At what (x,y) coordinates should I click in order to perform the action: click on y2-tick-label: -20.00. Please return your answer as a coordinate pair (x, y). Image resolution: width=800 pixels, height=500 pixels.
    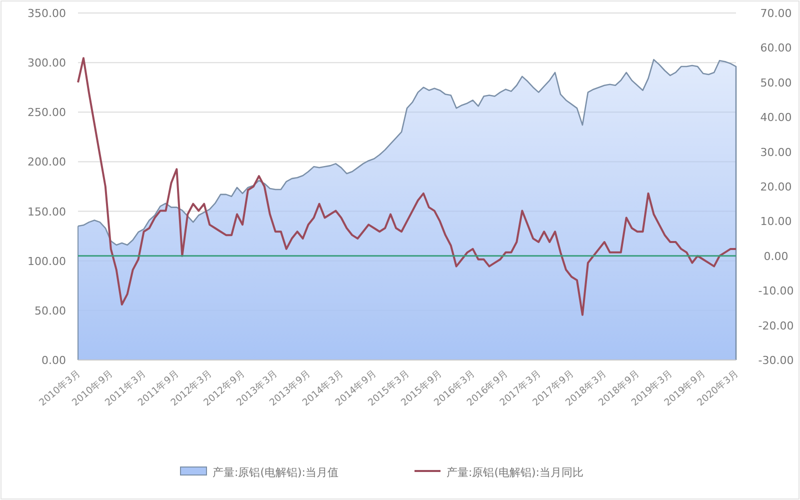
    Looking at the image, I should click on (776, 325).